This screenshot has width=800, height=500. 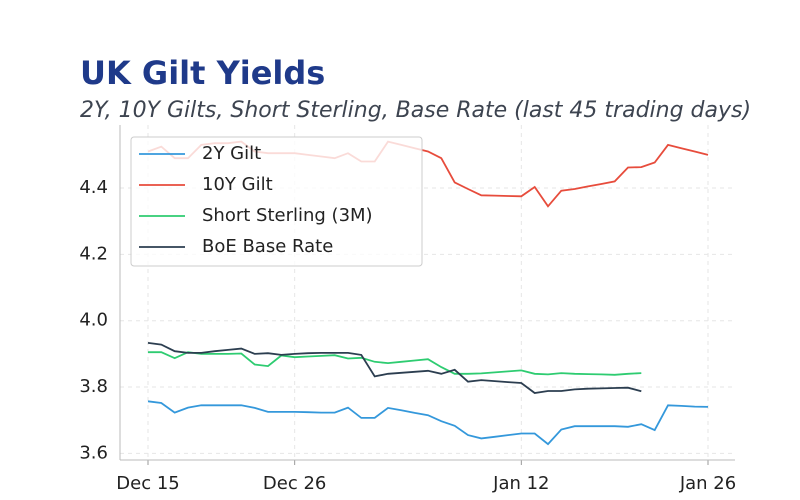 What do you see at coordinates (707, 483) in the screenshot?
I see `x-tick-label: Jan 26` at bounding box center [707, 483].